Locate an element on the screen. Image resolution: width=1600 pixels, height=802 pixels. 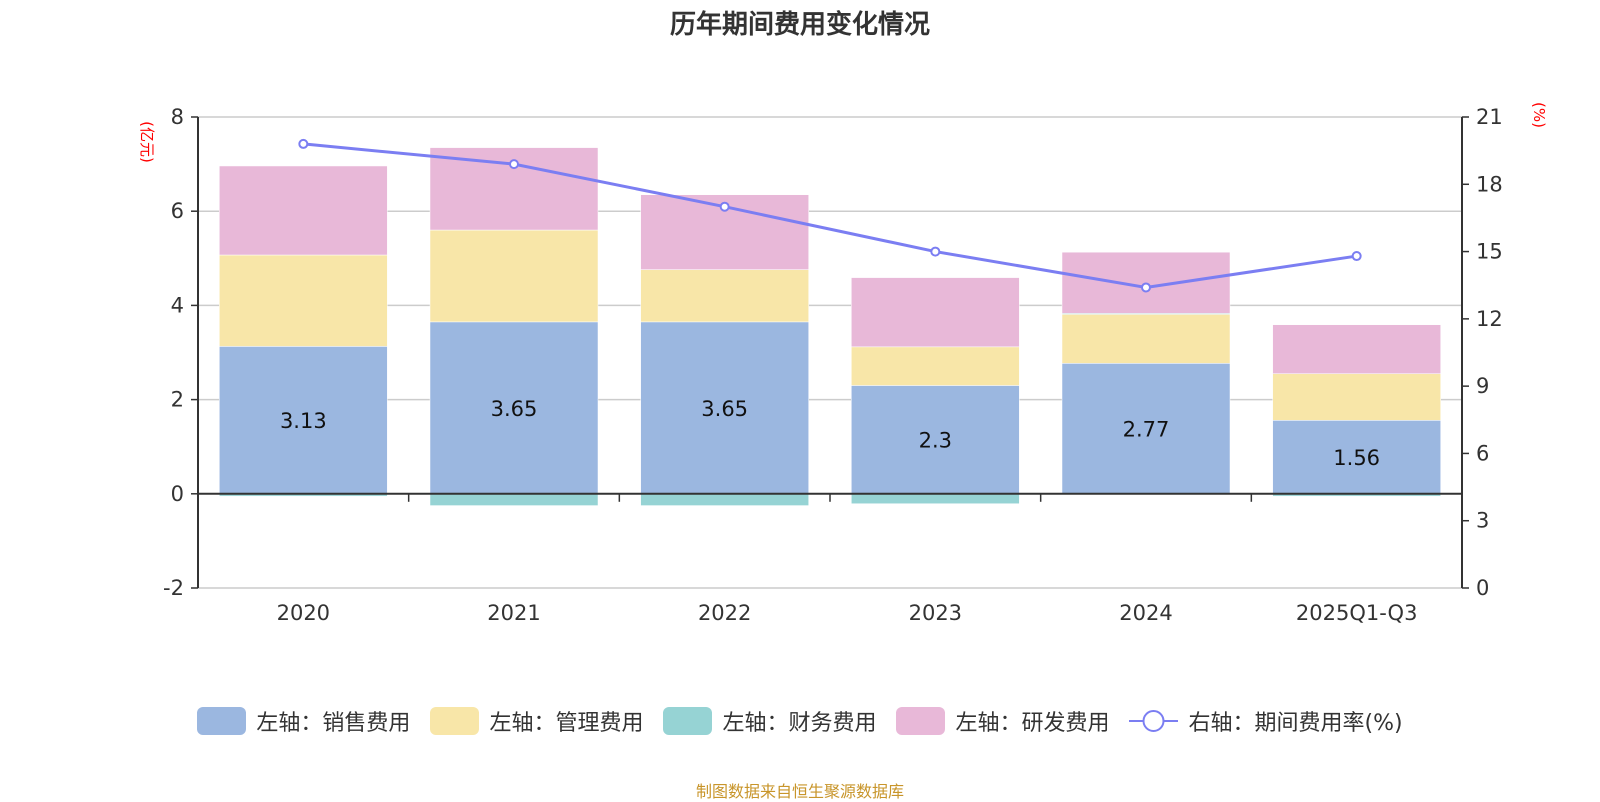
x-axis-tick-label: 2021 is located at coordinates (513, 613).